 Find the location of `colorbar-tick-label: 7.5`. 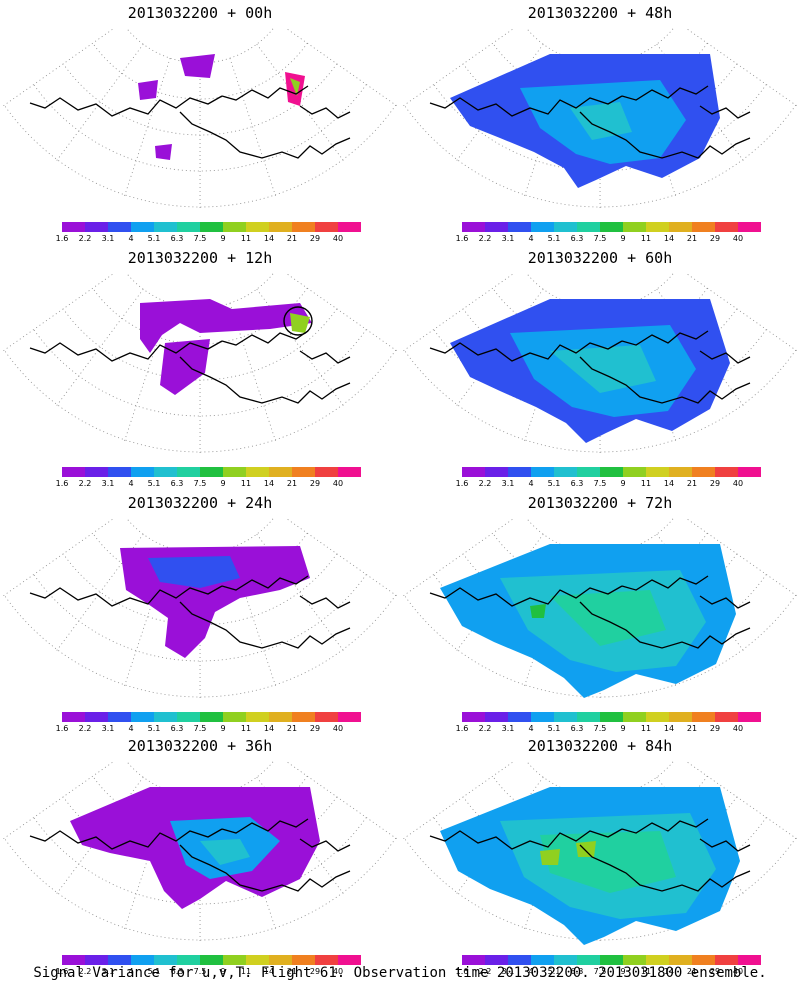

colorbar-tick-label: 7.5 is located at coordinates (200, 971).